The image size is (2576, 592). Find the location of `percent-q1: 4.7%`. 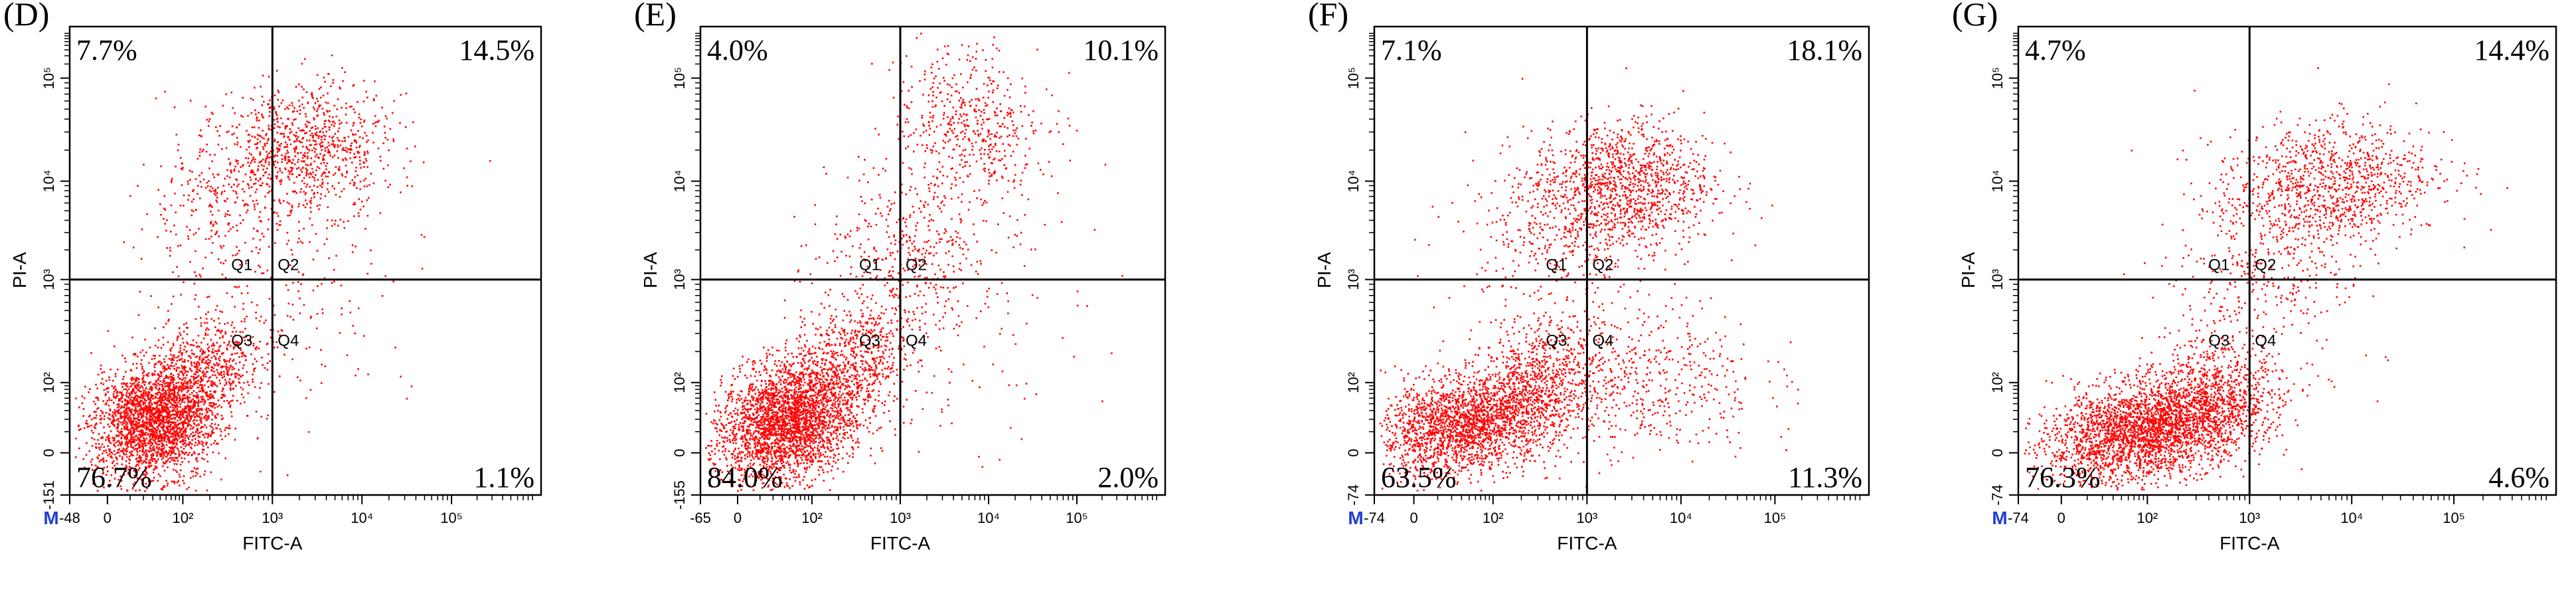

percent-q1: 4.7% is located at coordinates (2055, 50).